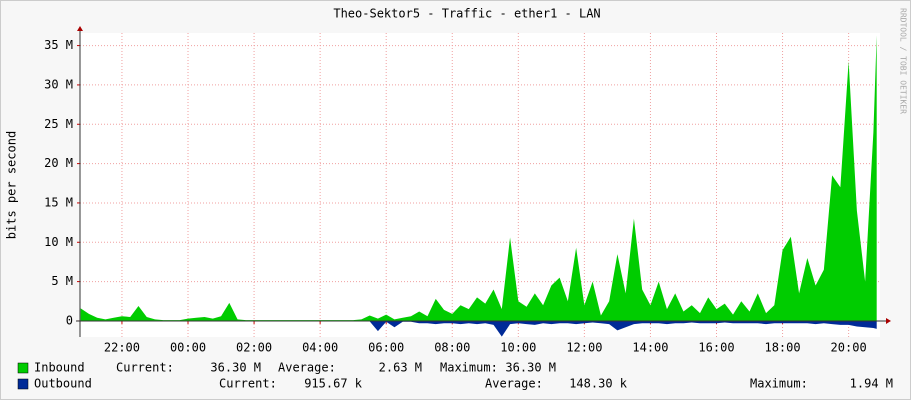 The width and height of the screenshot is (911, 400). Describe the element at coordinates (333, 384) in the screenshot. I see `legend-stat-value: 915.67 k` at that location.